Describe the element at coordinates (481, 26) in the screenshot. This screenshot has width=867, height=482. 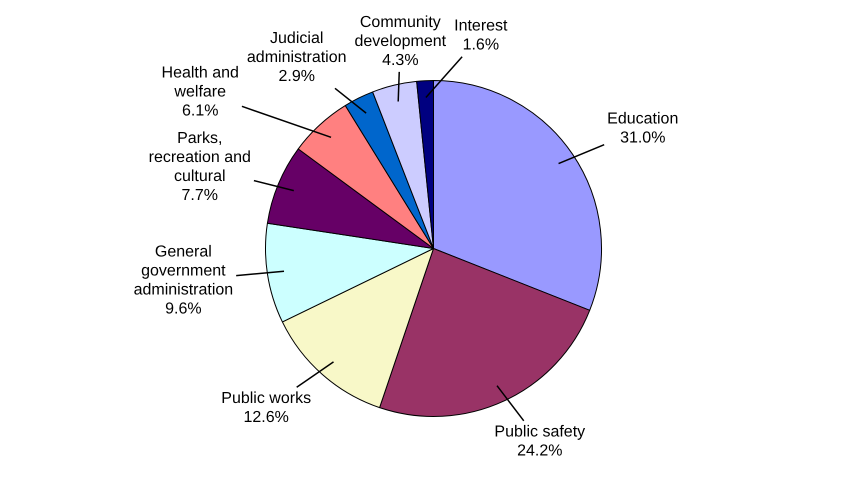
I see `slice-label: Interest` at that location.